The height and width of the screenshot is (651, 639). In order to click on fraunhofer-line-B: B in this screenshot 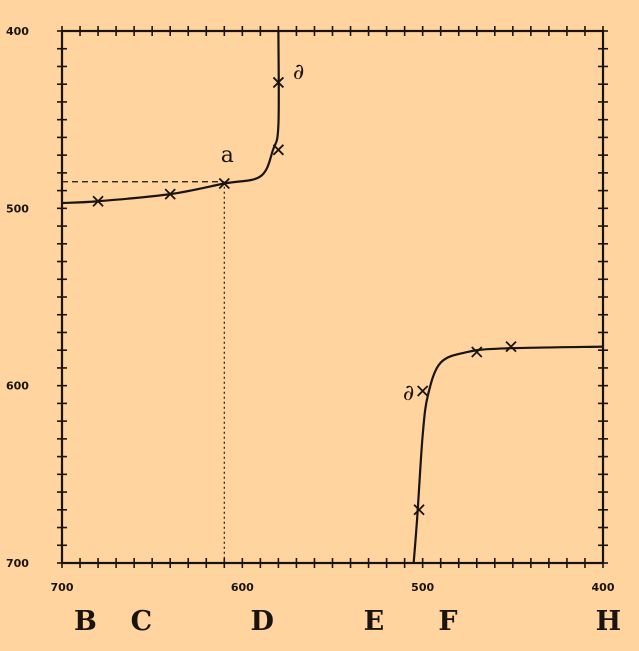, I will do `click(85, 621)`.